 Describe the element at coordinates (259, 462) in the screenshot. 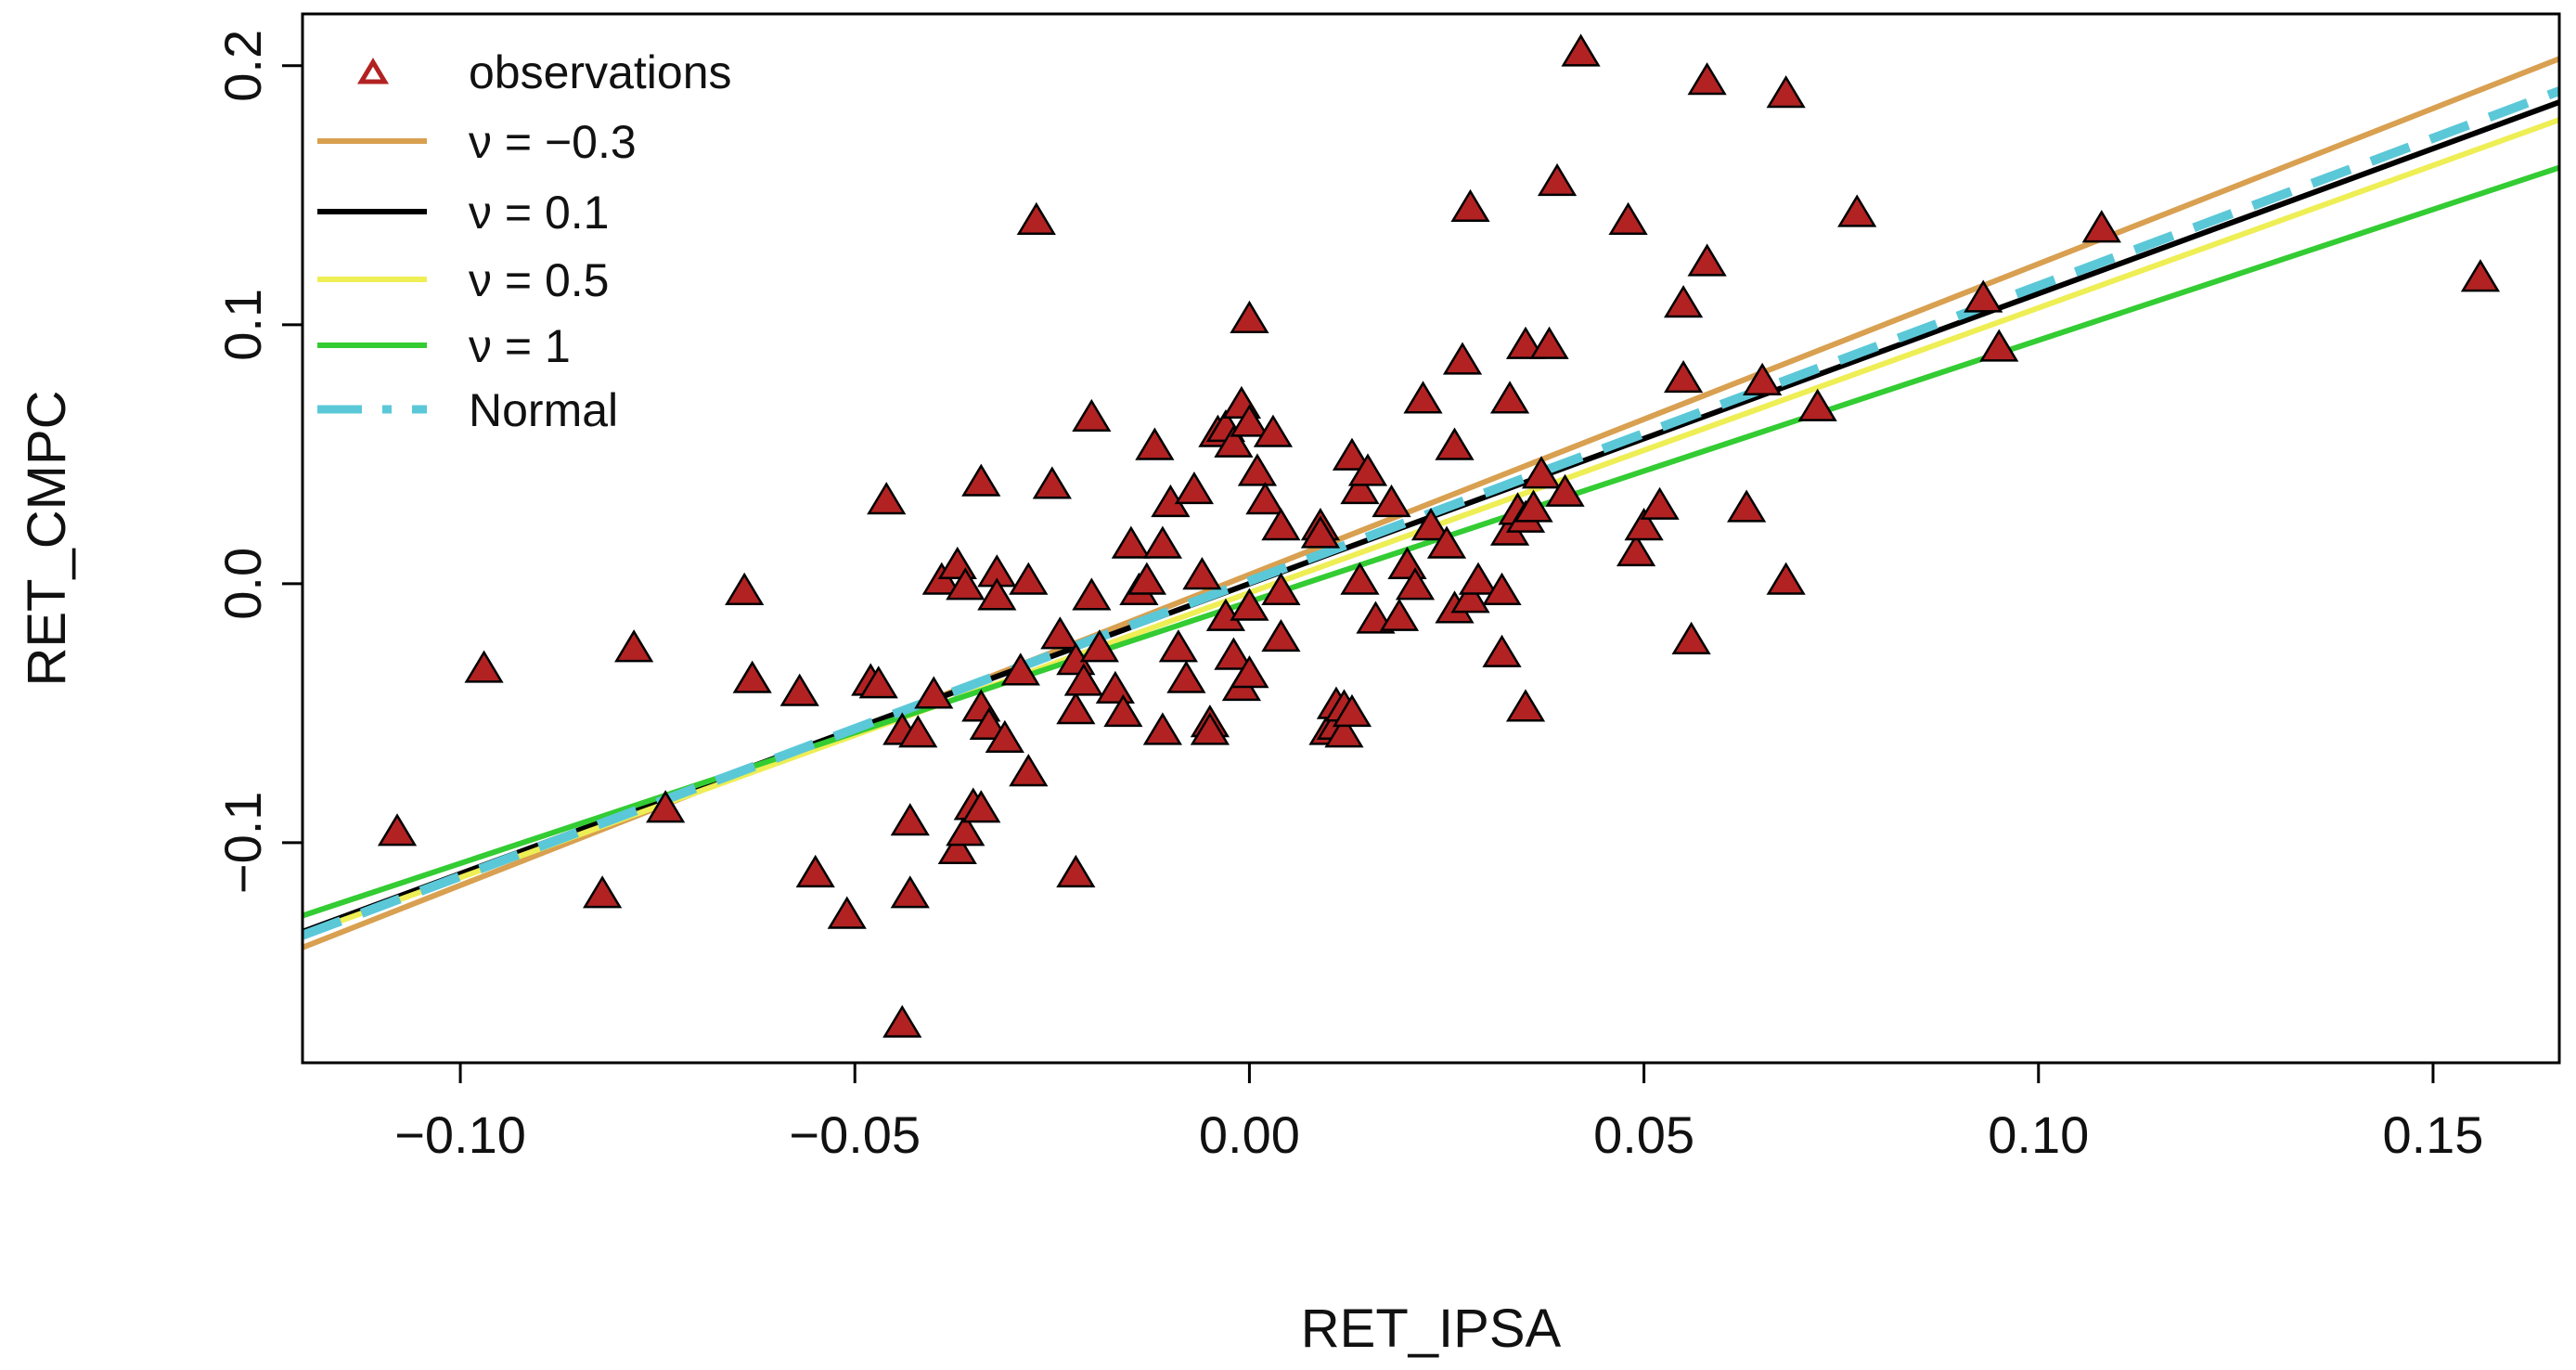

I see `y-axis: −0.1 0.0 0.1 0.2` at that location.